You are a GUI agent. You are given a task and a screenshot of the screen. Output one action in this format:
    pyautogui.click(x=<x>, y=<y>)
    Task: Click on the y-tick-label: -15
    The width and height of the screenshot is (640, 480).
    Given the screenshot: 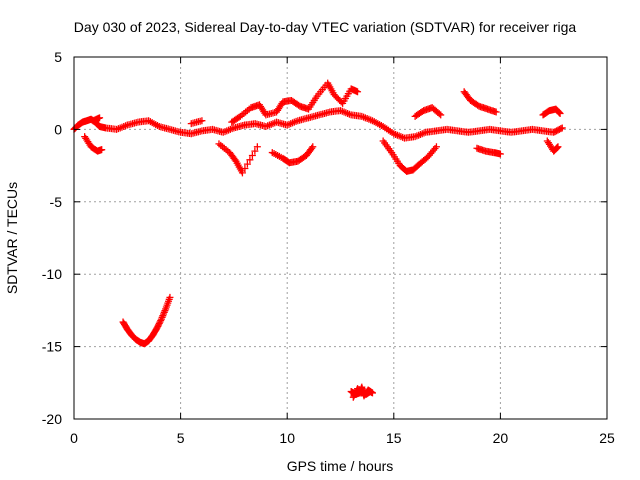 What is the action you would take?
    pyautogui.click(x=52, y=347)
    